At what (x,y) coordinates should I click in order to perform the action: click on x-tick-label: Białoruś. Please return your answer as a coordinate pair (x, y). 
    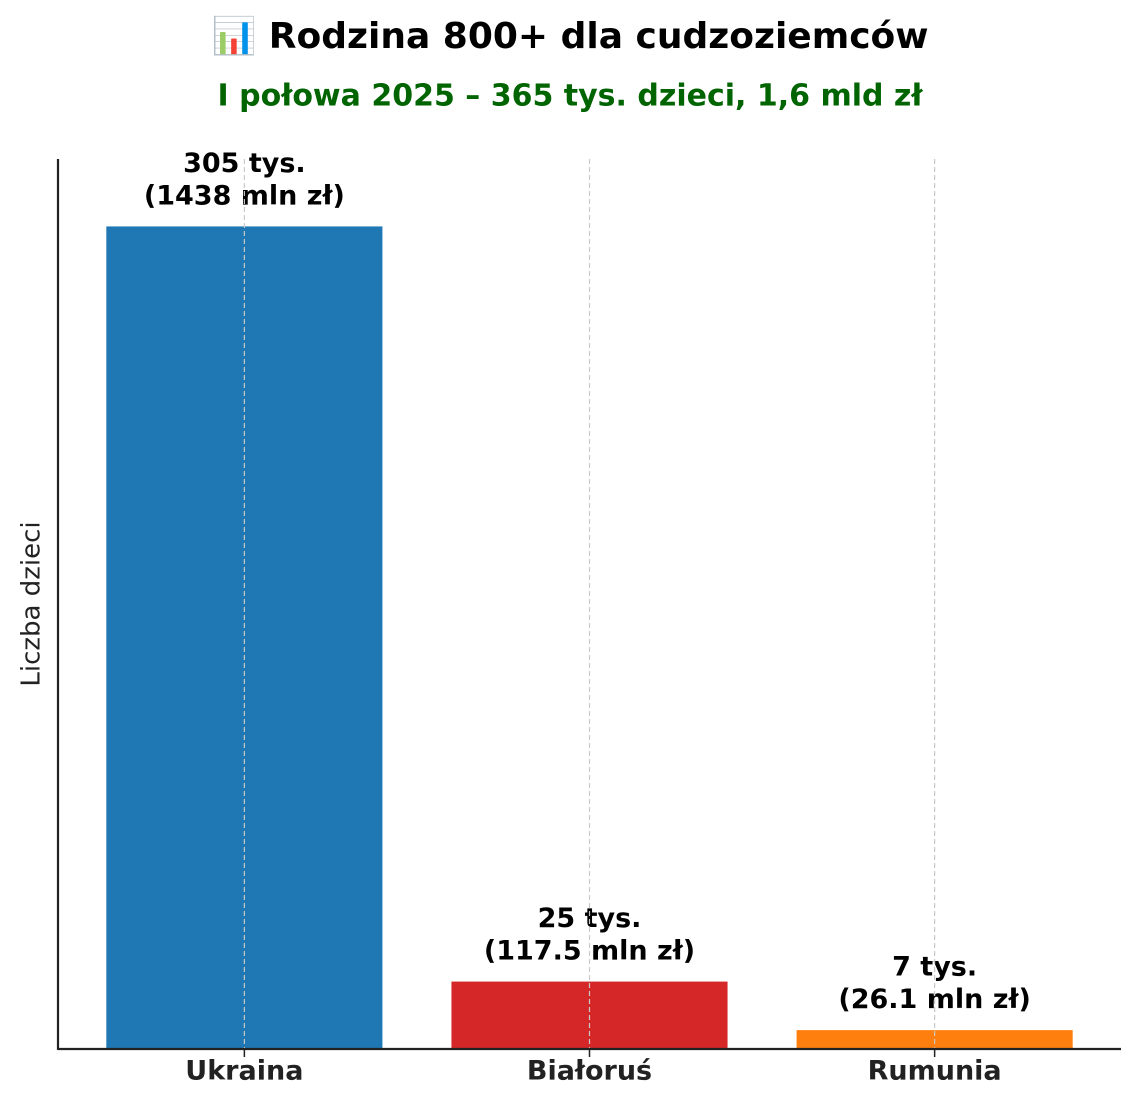
    Looking at the image, I should click on (589, 1071).